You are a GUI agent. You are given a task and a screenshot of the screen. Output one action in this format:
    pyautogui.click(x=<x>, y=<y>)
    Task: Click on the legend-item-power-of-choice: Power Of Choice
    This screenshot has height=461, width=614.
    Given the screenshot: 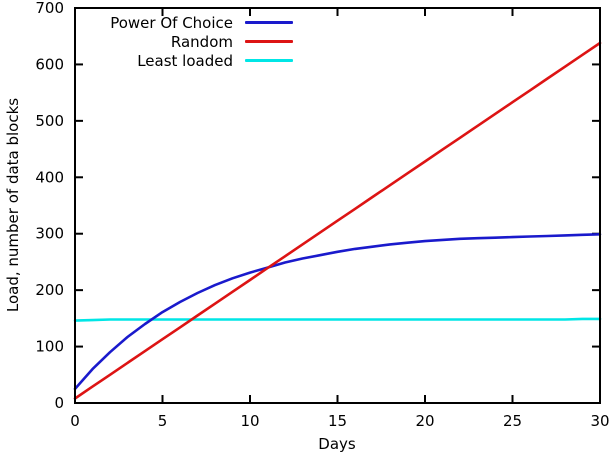 What is the action you would take?
    pyautogui.click(x=189, y=22)
    